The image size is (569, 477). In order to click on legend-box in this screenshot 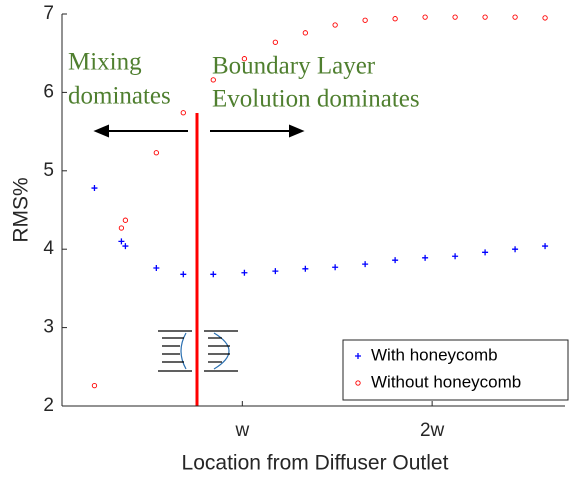, I will do `click(455, 370)`.